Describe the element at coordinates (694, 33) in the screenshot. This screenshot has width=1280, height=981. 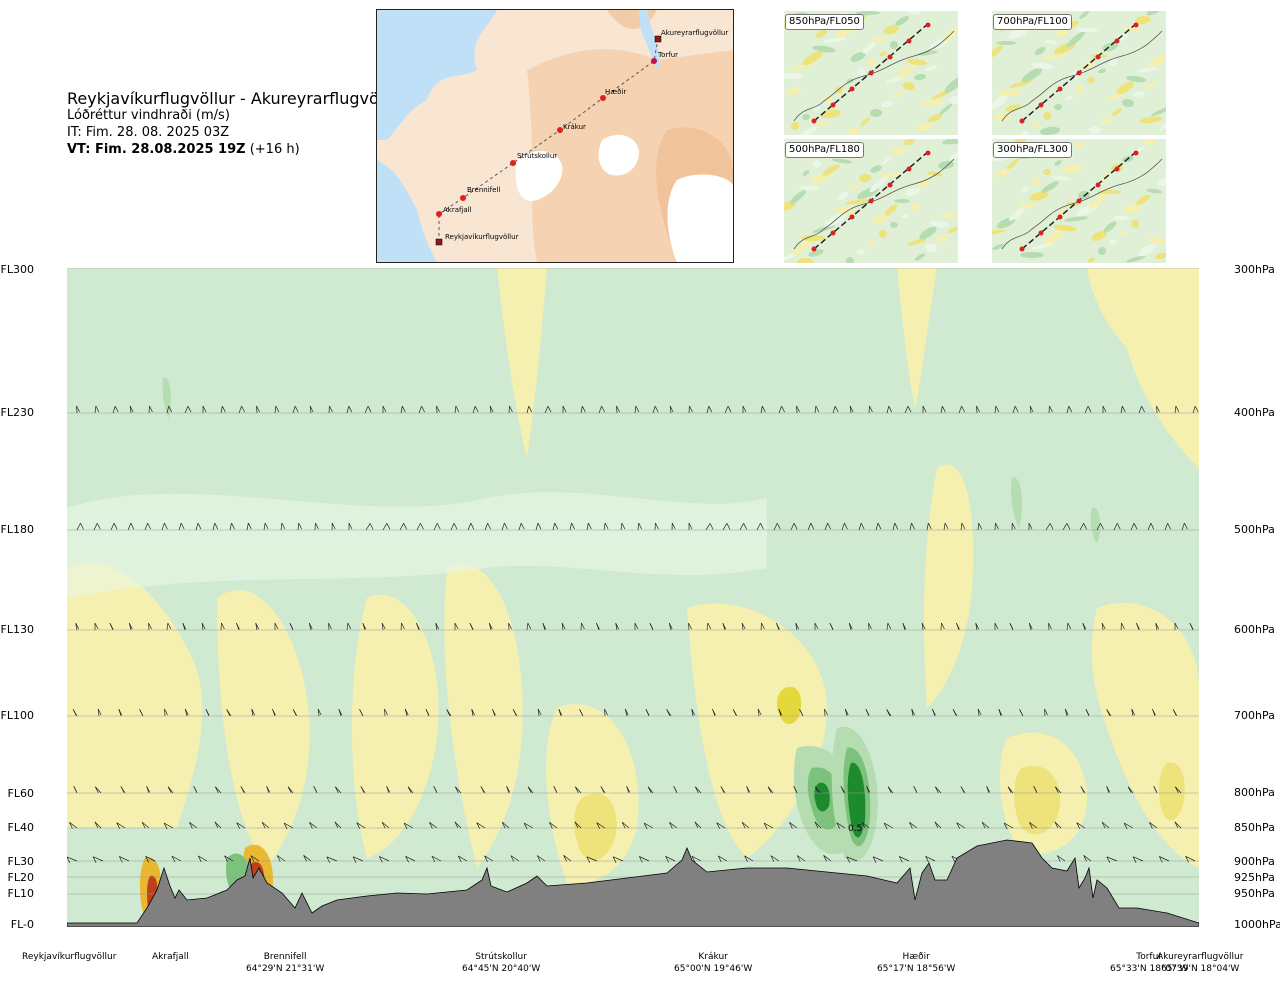
I see `map-label-akureyri: Akureyrarflugvöllur` at that location.